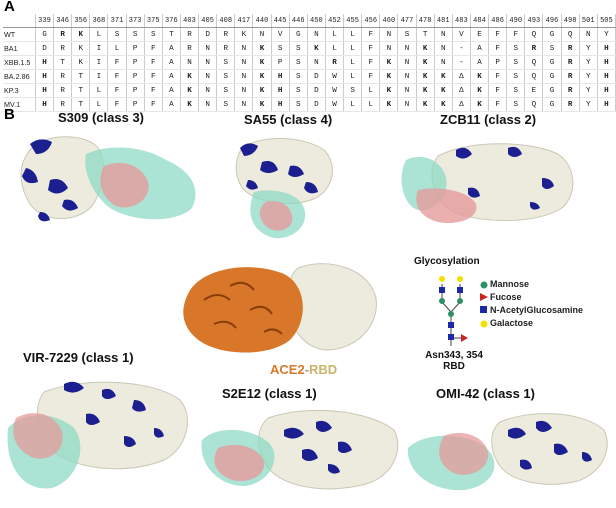 The width and height of the screenshot is (616, 508). Describe the element at coordinates (298, 21) in the screenshot. I see `position-header: 446` at that location.